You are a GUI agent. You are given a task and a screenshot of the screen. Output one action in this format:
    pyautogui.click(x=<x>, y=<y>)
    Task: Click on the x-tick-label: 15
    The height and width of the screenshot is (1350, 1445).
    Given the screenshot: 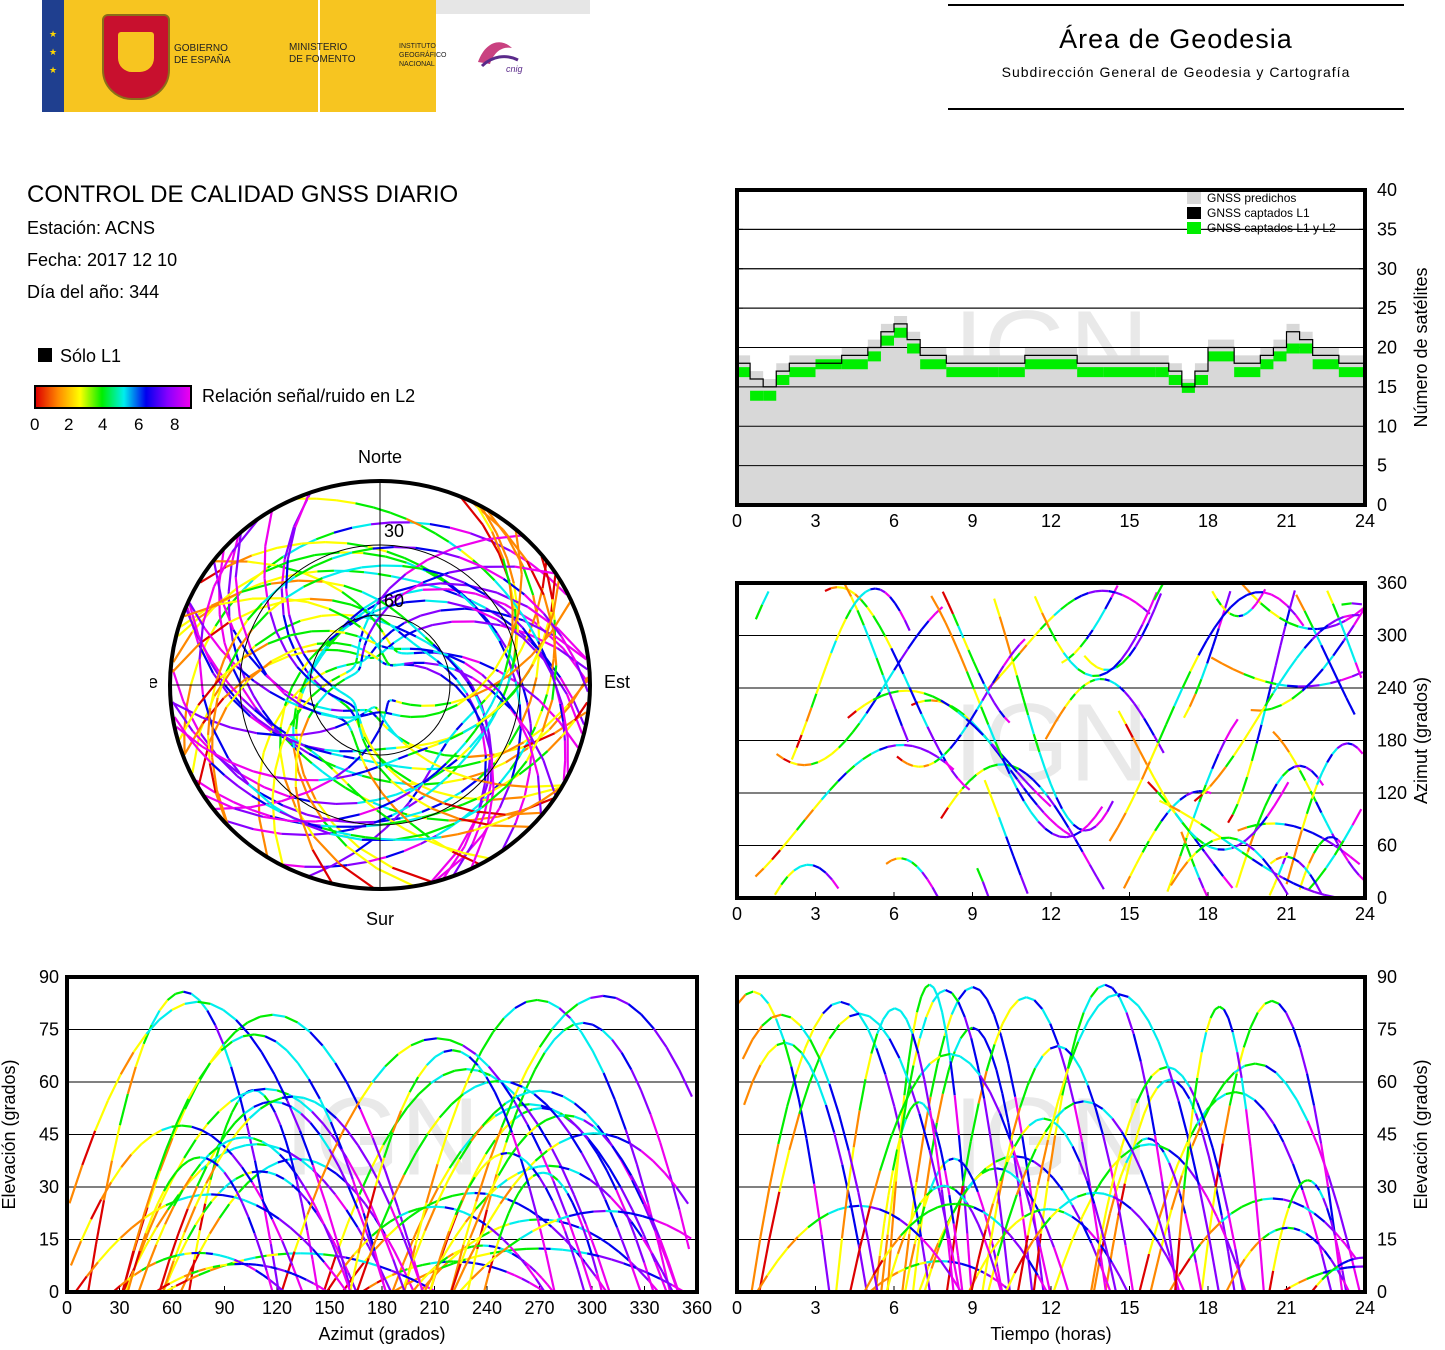 What is the action you would take?
    pyautogui.click(x=1129, y=914)
    